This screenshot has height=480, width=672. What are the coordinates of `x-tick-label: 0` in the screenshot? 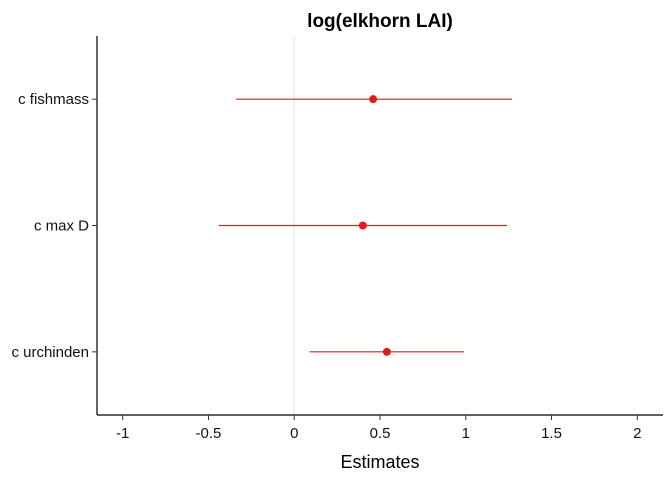 It's located at (294, 433).